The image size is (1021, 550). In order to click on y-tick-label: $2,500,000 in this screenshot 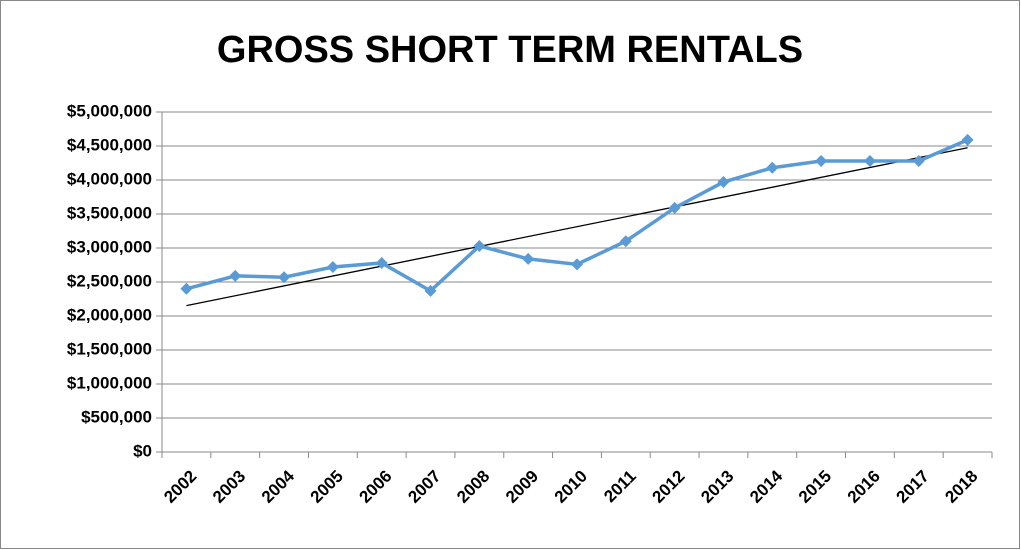, I will do `click(109, 280)`.